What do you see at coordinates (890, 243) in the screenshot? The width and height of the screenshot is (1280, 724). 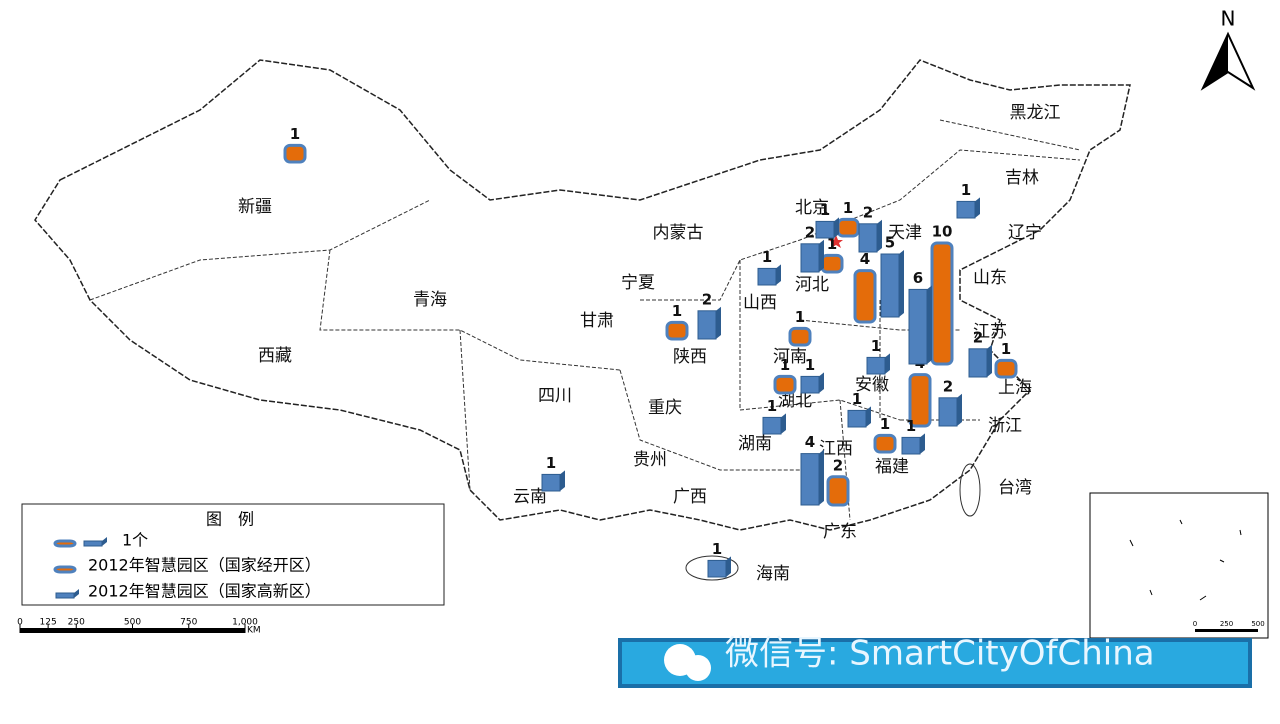 I see `value-label: 5` at bounding box center [890, 243].